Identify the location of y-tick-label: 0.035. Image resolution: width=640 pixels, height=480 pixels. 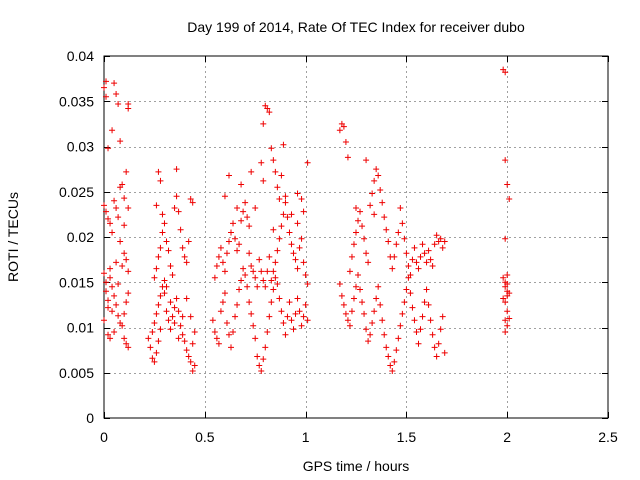
(76, 101).